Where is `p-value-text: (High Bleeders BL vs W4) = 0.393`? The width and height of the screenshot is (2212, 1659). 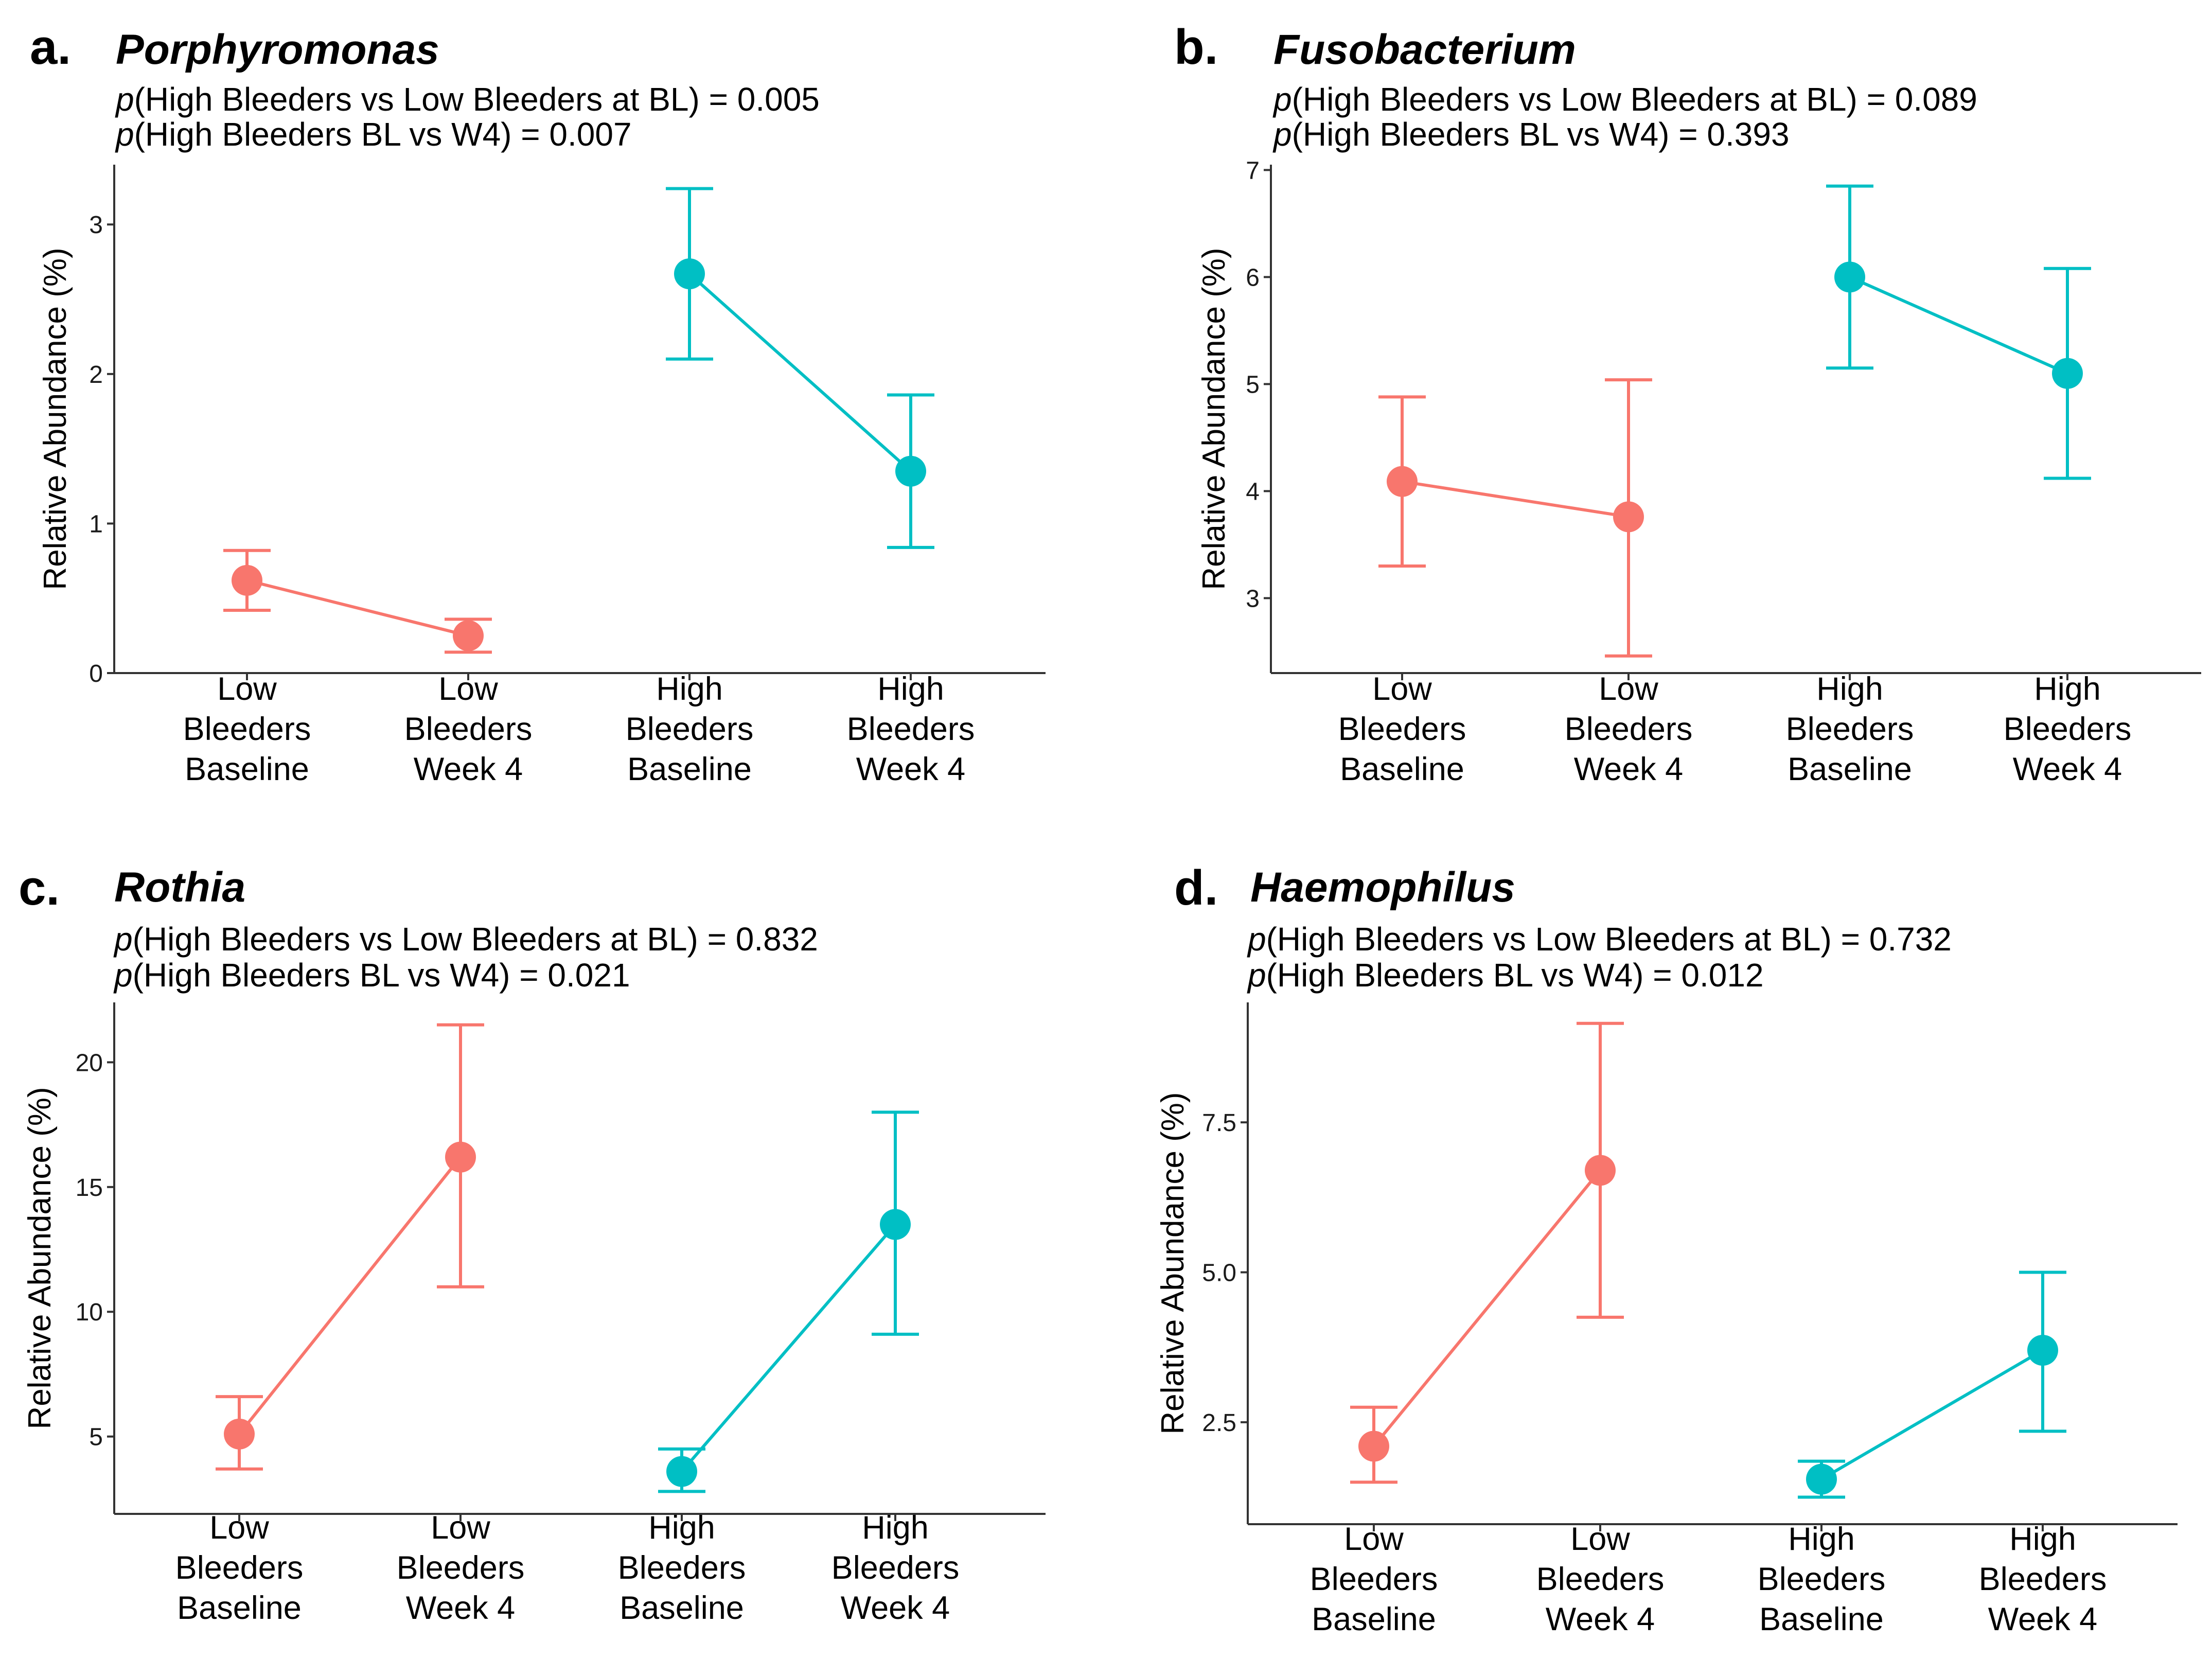
p-value-text: (High Bleeders BL vs W4) = 0.393 is located at coordinates (1541, 134).